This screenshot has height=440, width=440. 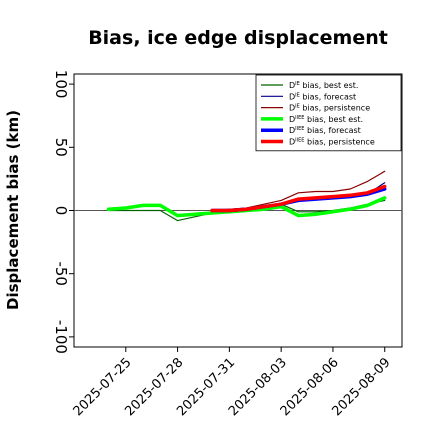 What do you see at coordinates (325, 130) in the screenshot?
I see `legend-entry-label: DIIEE bias, forecast` at bounding box center [325, 130].